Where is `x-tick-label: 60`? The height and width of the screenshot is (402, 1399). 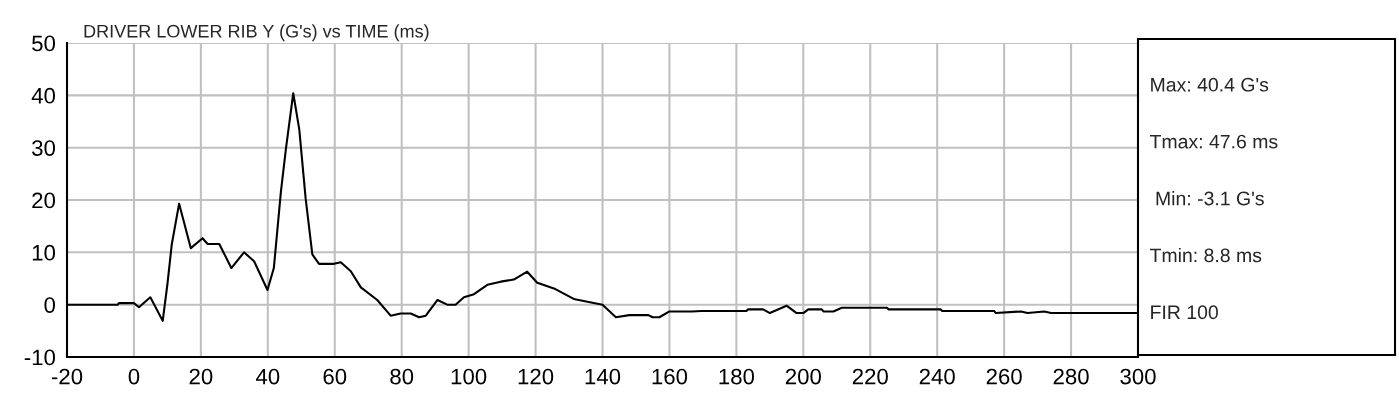 x-tick-label: 60 is located at coordinates (335, 376).